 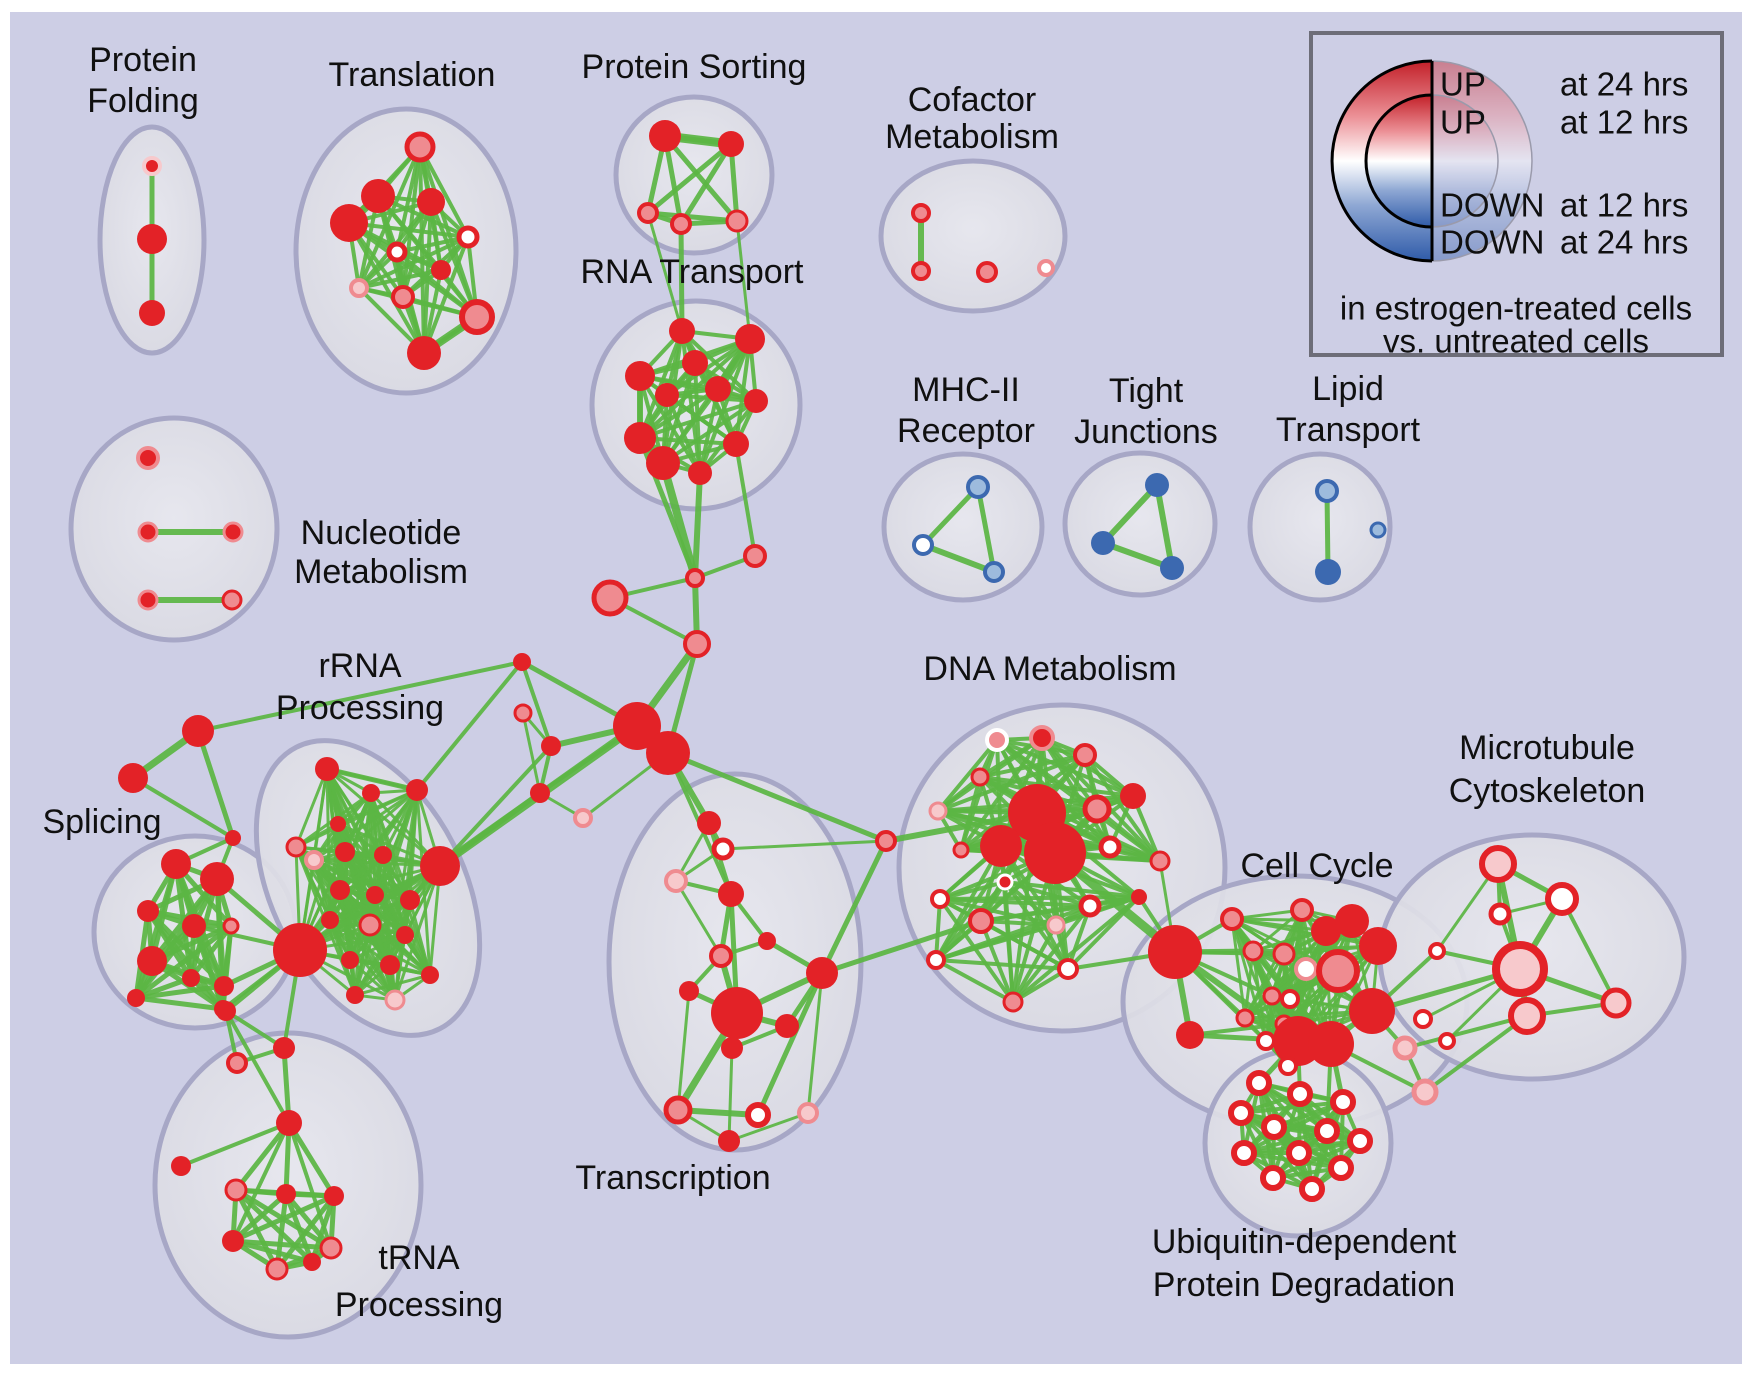 What do you see at coordinates (1140, 524) in the screenshot?
I see `cluster-region-TJ` at bounding box center [1140, 524].